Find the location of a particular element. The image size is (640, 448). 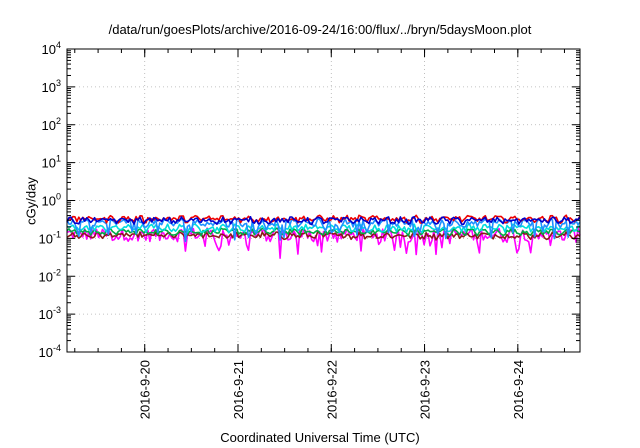

x-tick-label: 2016-9-24 is located at coordinates (518, 389).